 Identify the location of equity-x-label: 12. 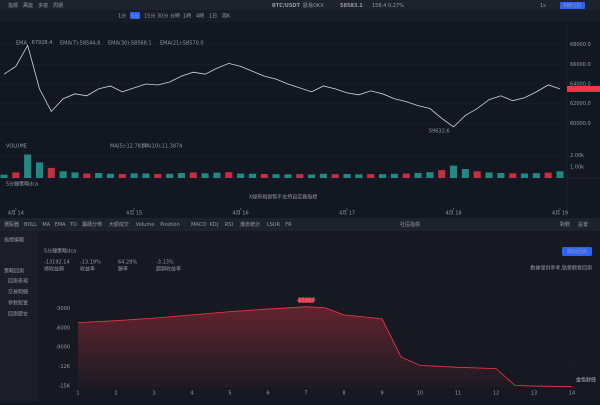
(496, 394).